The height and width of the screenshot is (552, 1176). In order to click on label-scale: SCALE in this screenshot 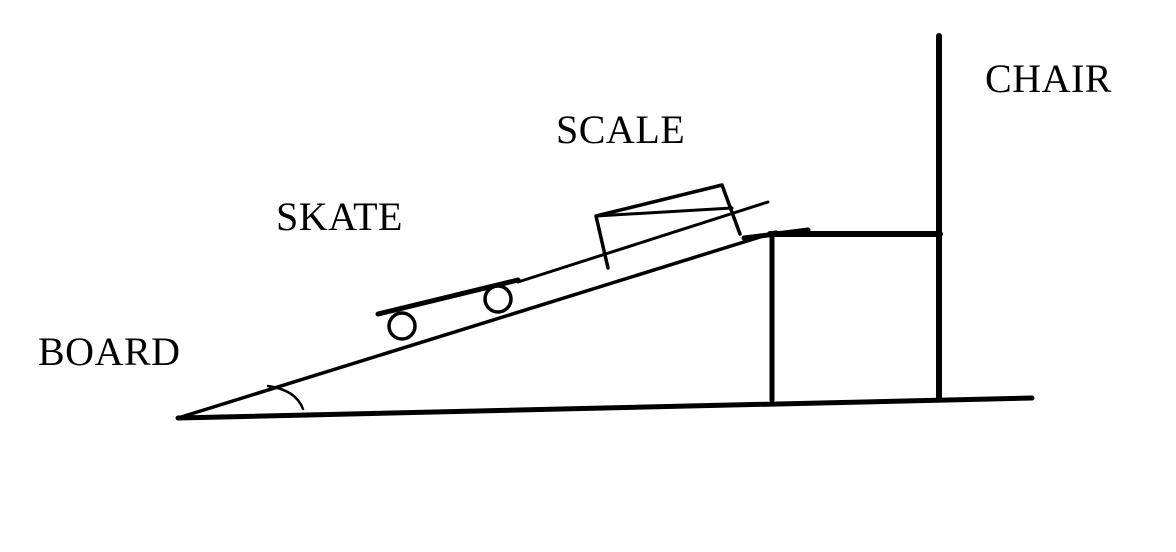, I will do `click(620, 129)`.